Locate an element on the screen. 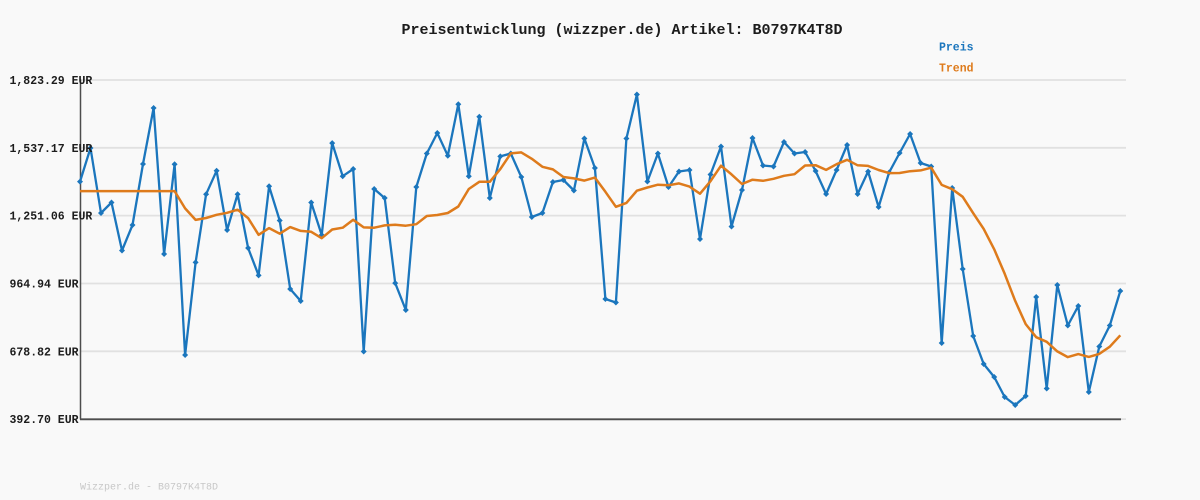  svg-text: 392.70 EUR is located at coordinates (44, 420).